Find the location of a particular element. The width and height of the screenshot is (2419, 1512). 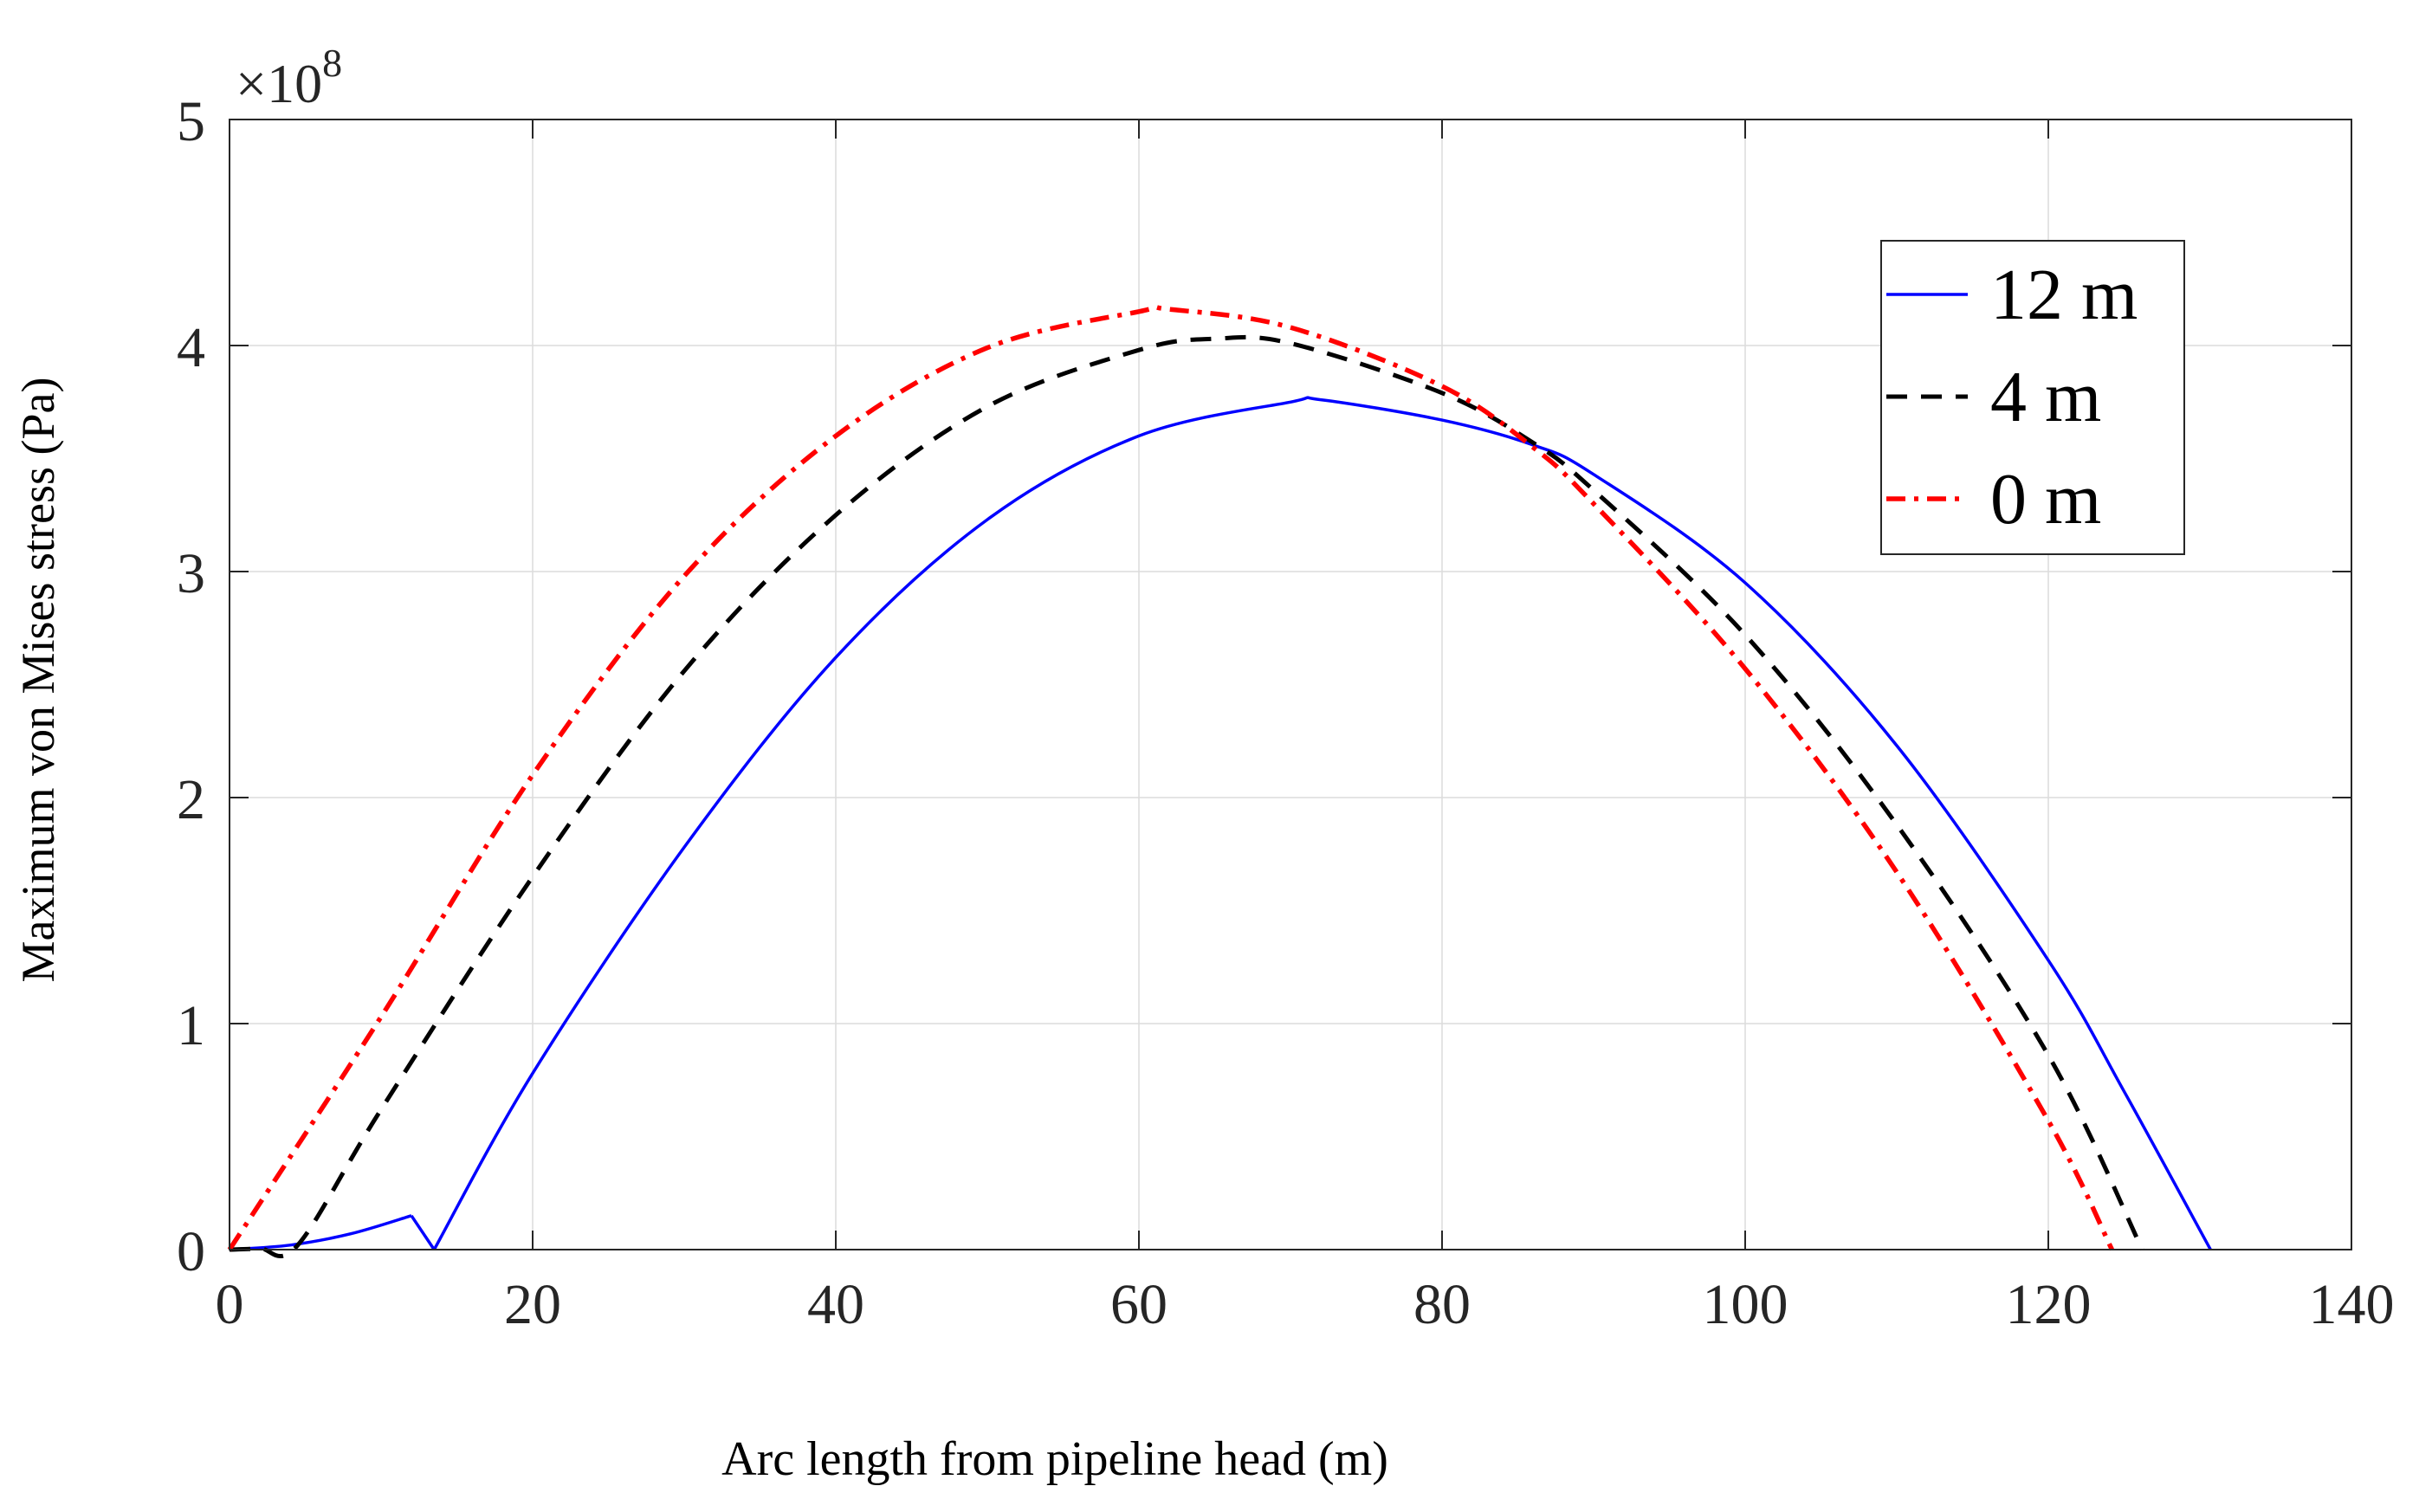

y-axis-title: Maximum von Mises stress (Pa) is located at coordinates (38, 680).